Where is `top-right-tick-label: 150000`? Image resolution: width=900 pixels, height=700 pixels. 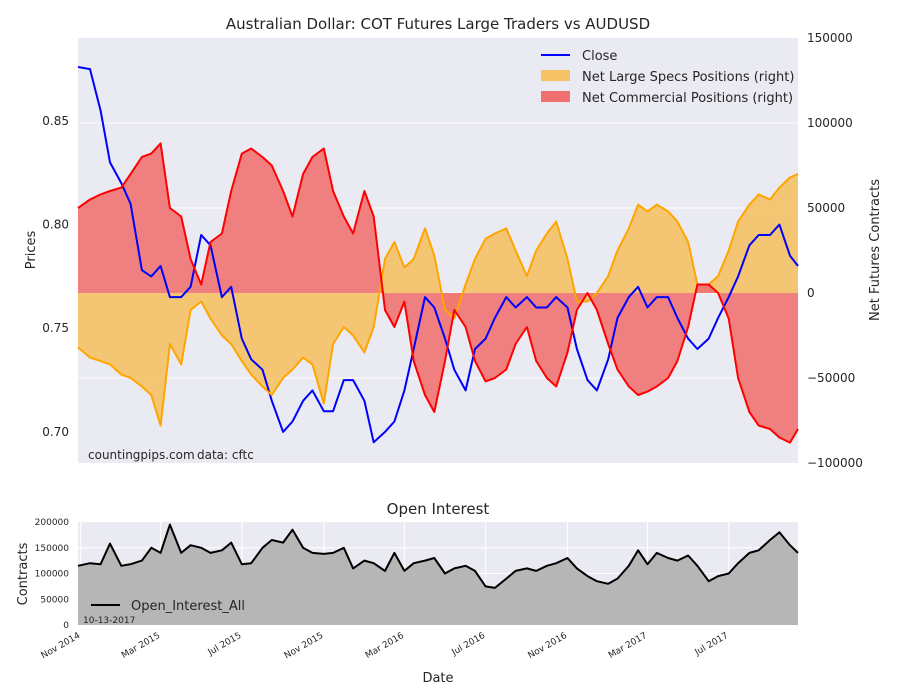 top-right-tick-label: 150000 is located at coordinates (830, 38).